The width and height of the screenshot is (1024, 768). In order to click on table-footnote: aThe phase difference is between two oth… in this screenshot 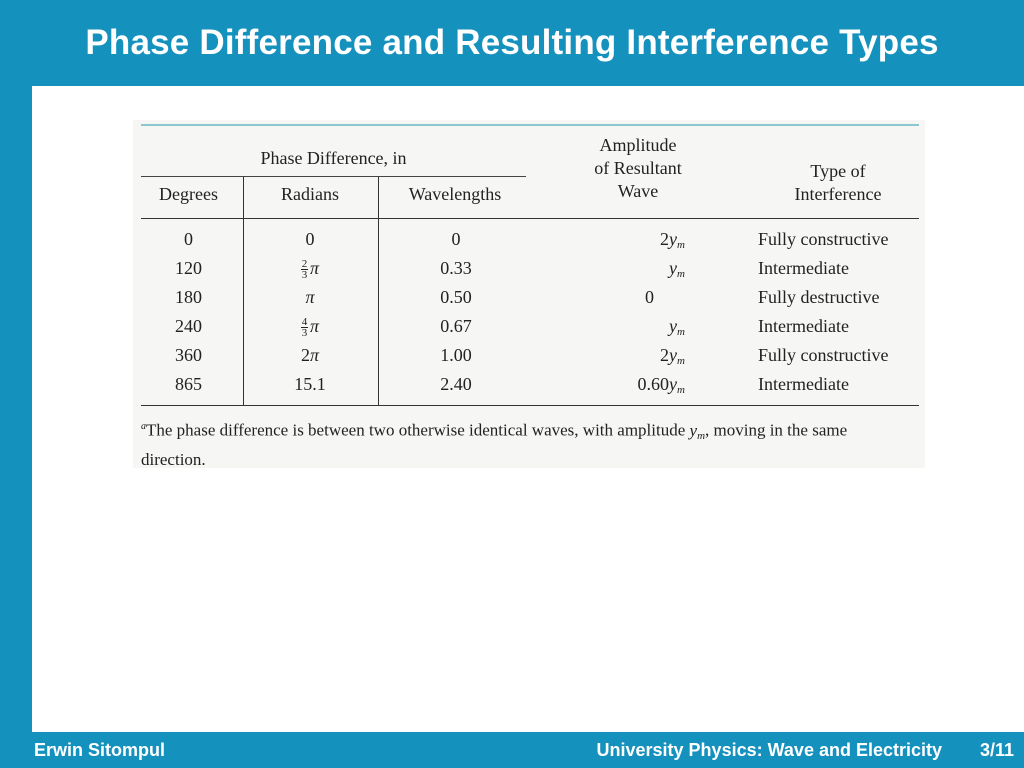, I will do `click(526, 443)`.